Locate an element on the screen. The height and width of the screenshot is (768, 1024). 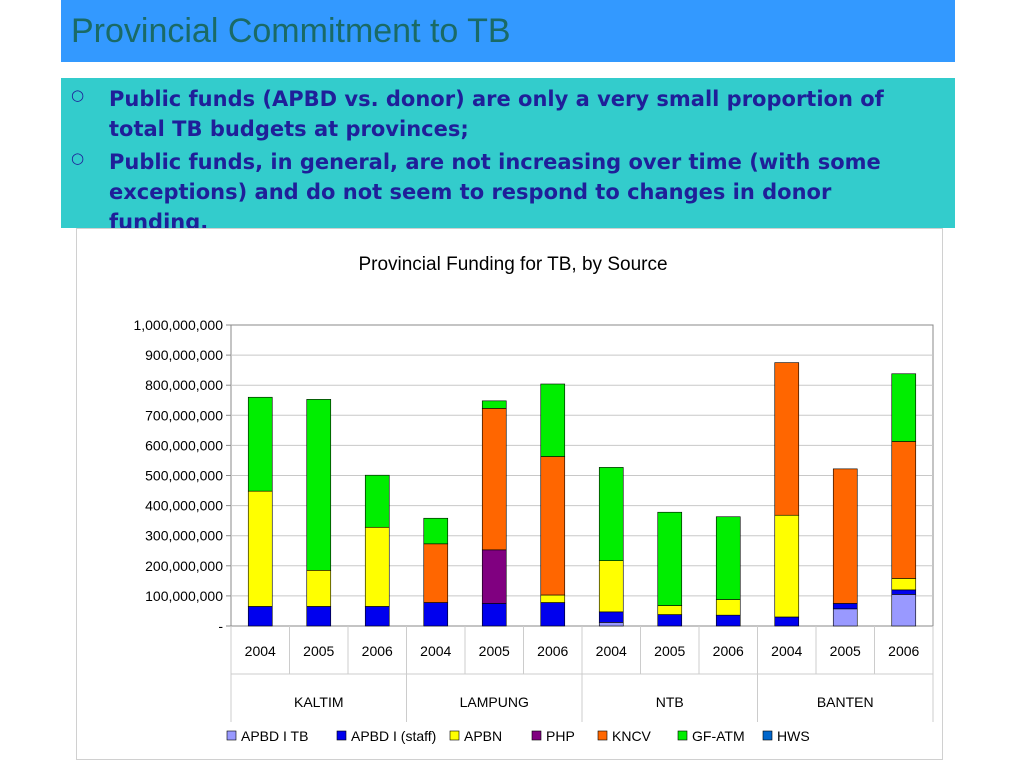
group-label: LAMPUNG is located at coordinates (494, 702).